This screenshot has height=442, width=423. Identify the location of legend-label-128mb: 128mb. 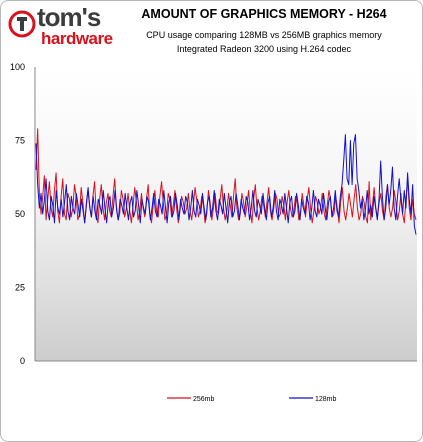
(326, 399).